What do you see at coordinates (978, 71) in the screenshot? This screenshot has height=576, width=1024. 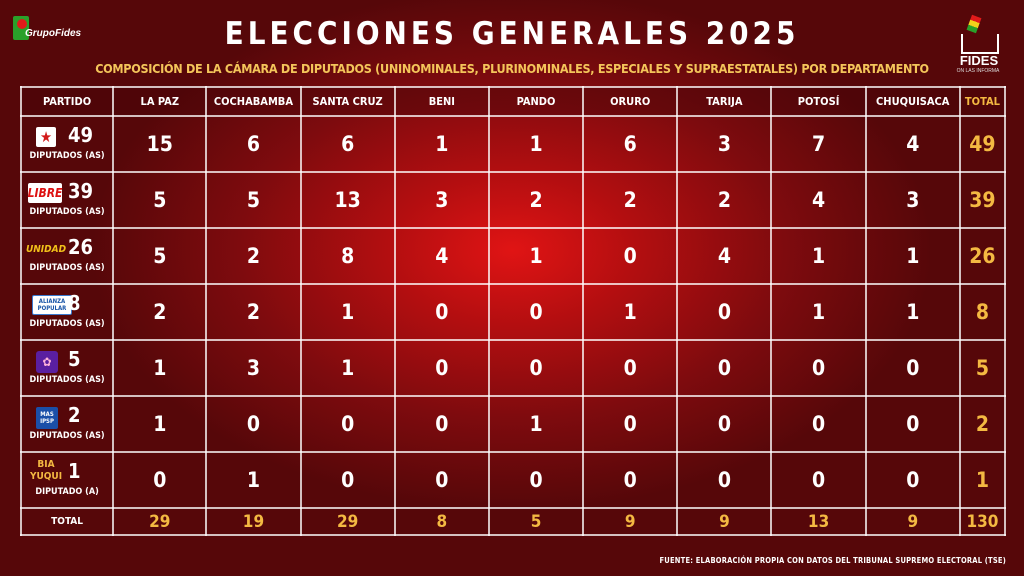 I see `fides-logo-sub: ON LAS INFORMA` at bounding box center [978, 71].